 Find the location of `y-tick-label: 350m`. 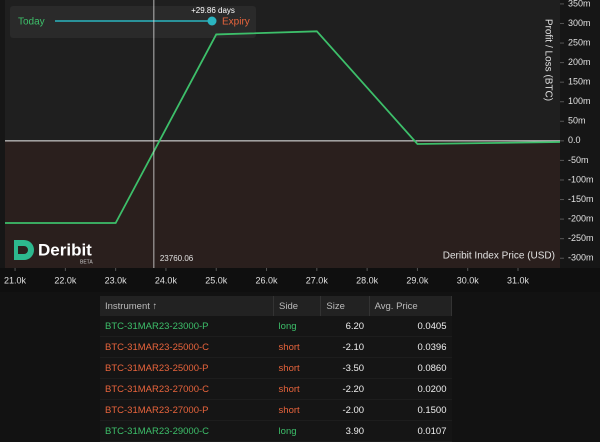

y-tick-label: 350m is located at coordinates (579, 4).